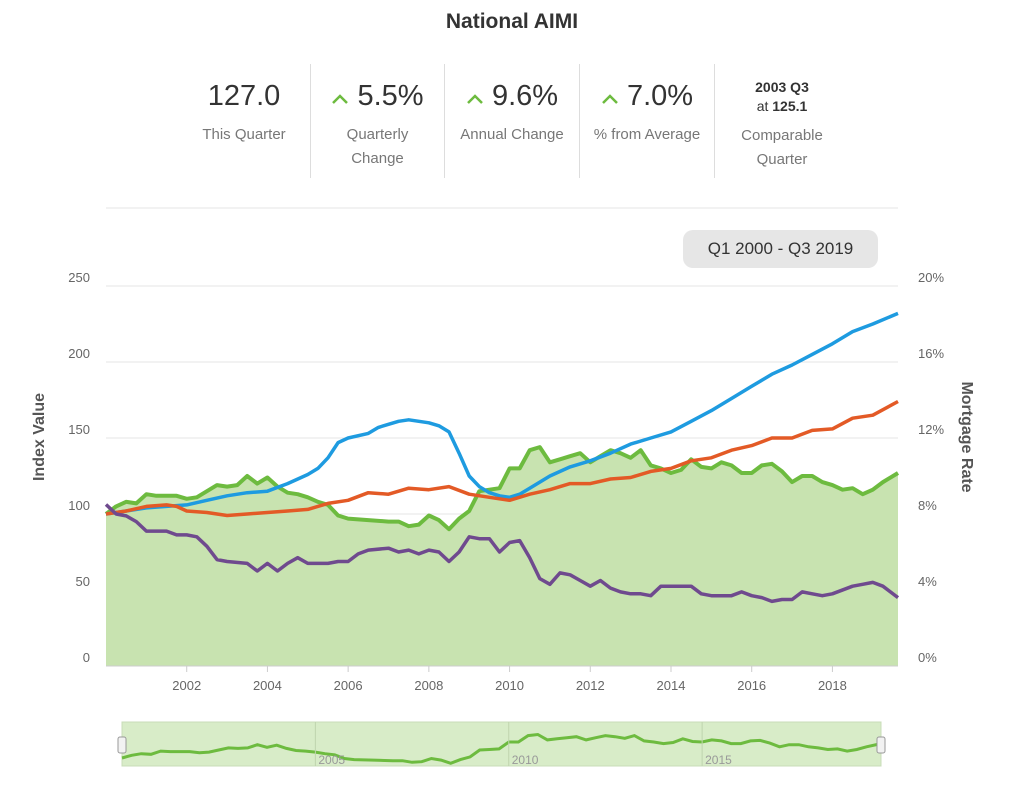 This screenshot has width=1024, height=785. Describe the element at coordinates (751, 685) in the screenshot. I see `x-tick-label: 2016` at that location.